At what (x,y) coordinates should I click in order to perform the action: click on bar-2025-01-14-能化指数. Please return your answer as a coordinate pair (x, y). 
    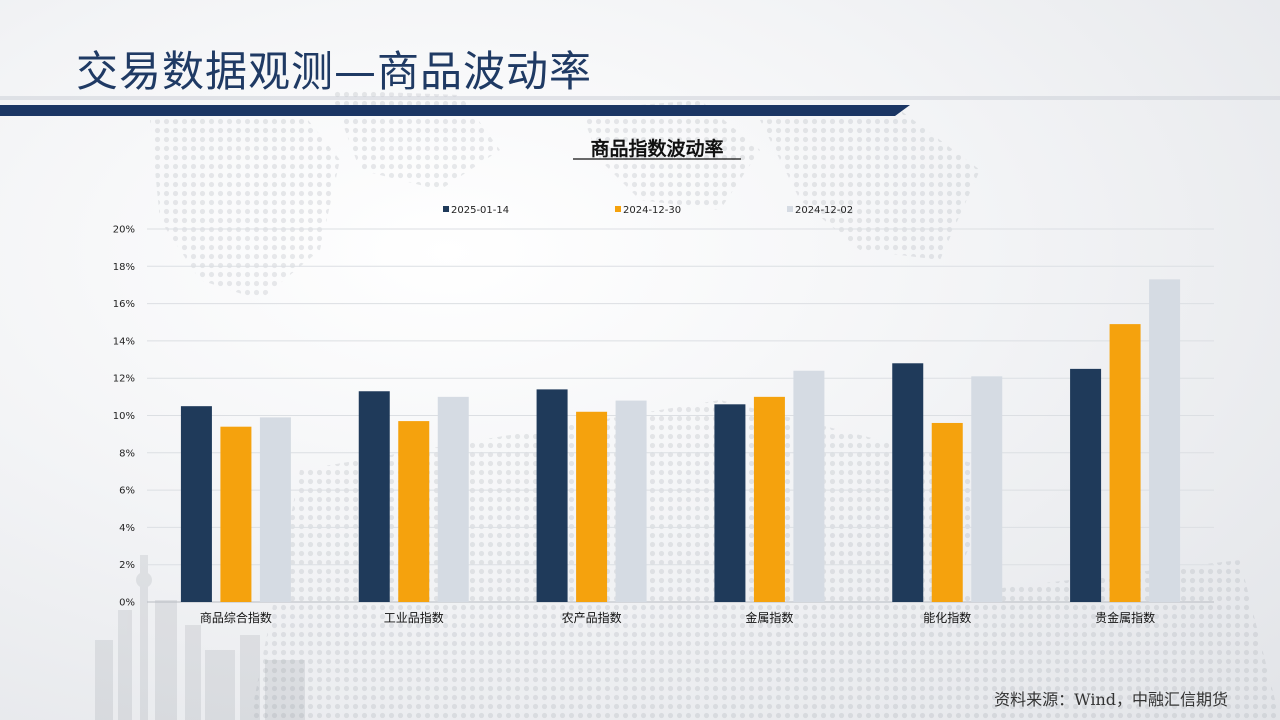
    Looking at the image, I should click on (908, 482).